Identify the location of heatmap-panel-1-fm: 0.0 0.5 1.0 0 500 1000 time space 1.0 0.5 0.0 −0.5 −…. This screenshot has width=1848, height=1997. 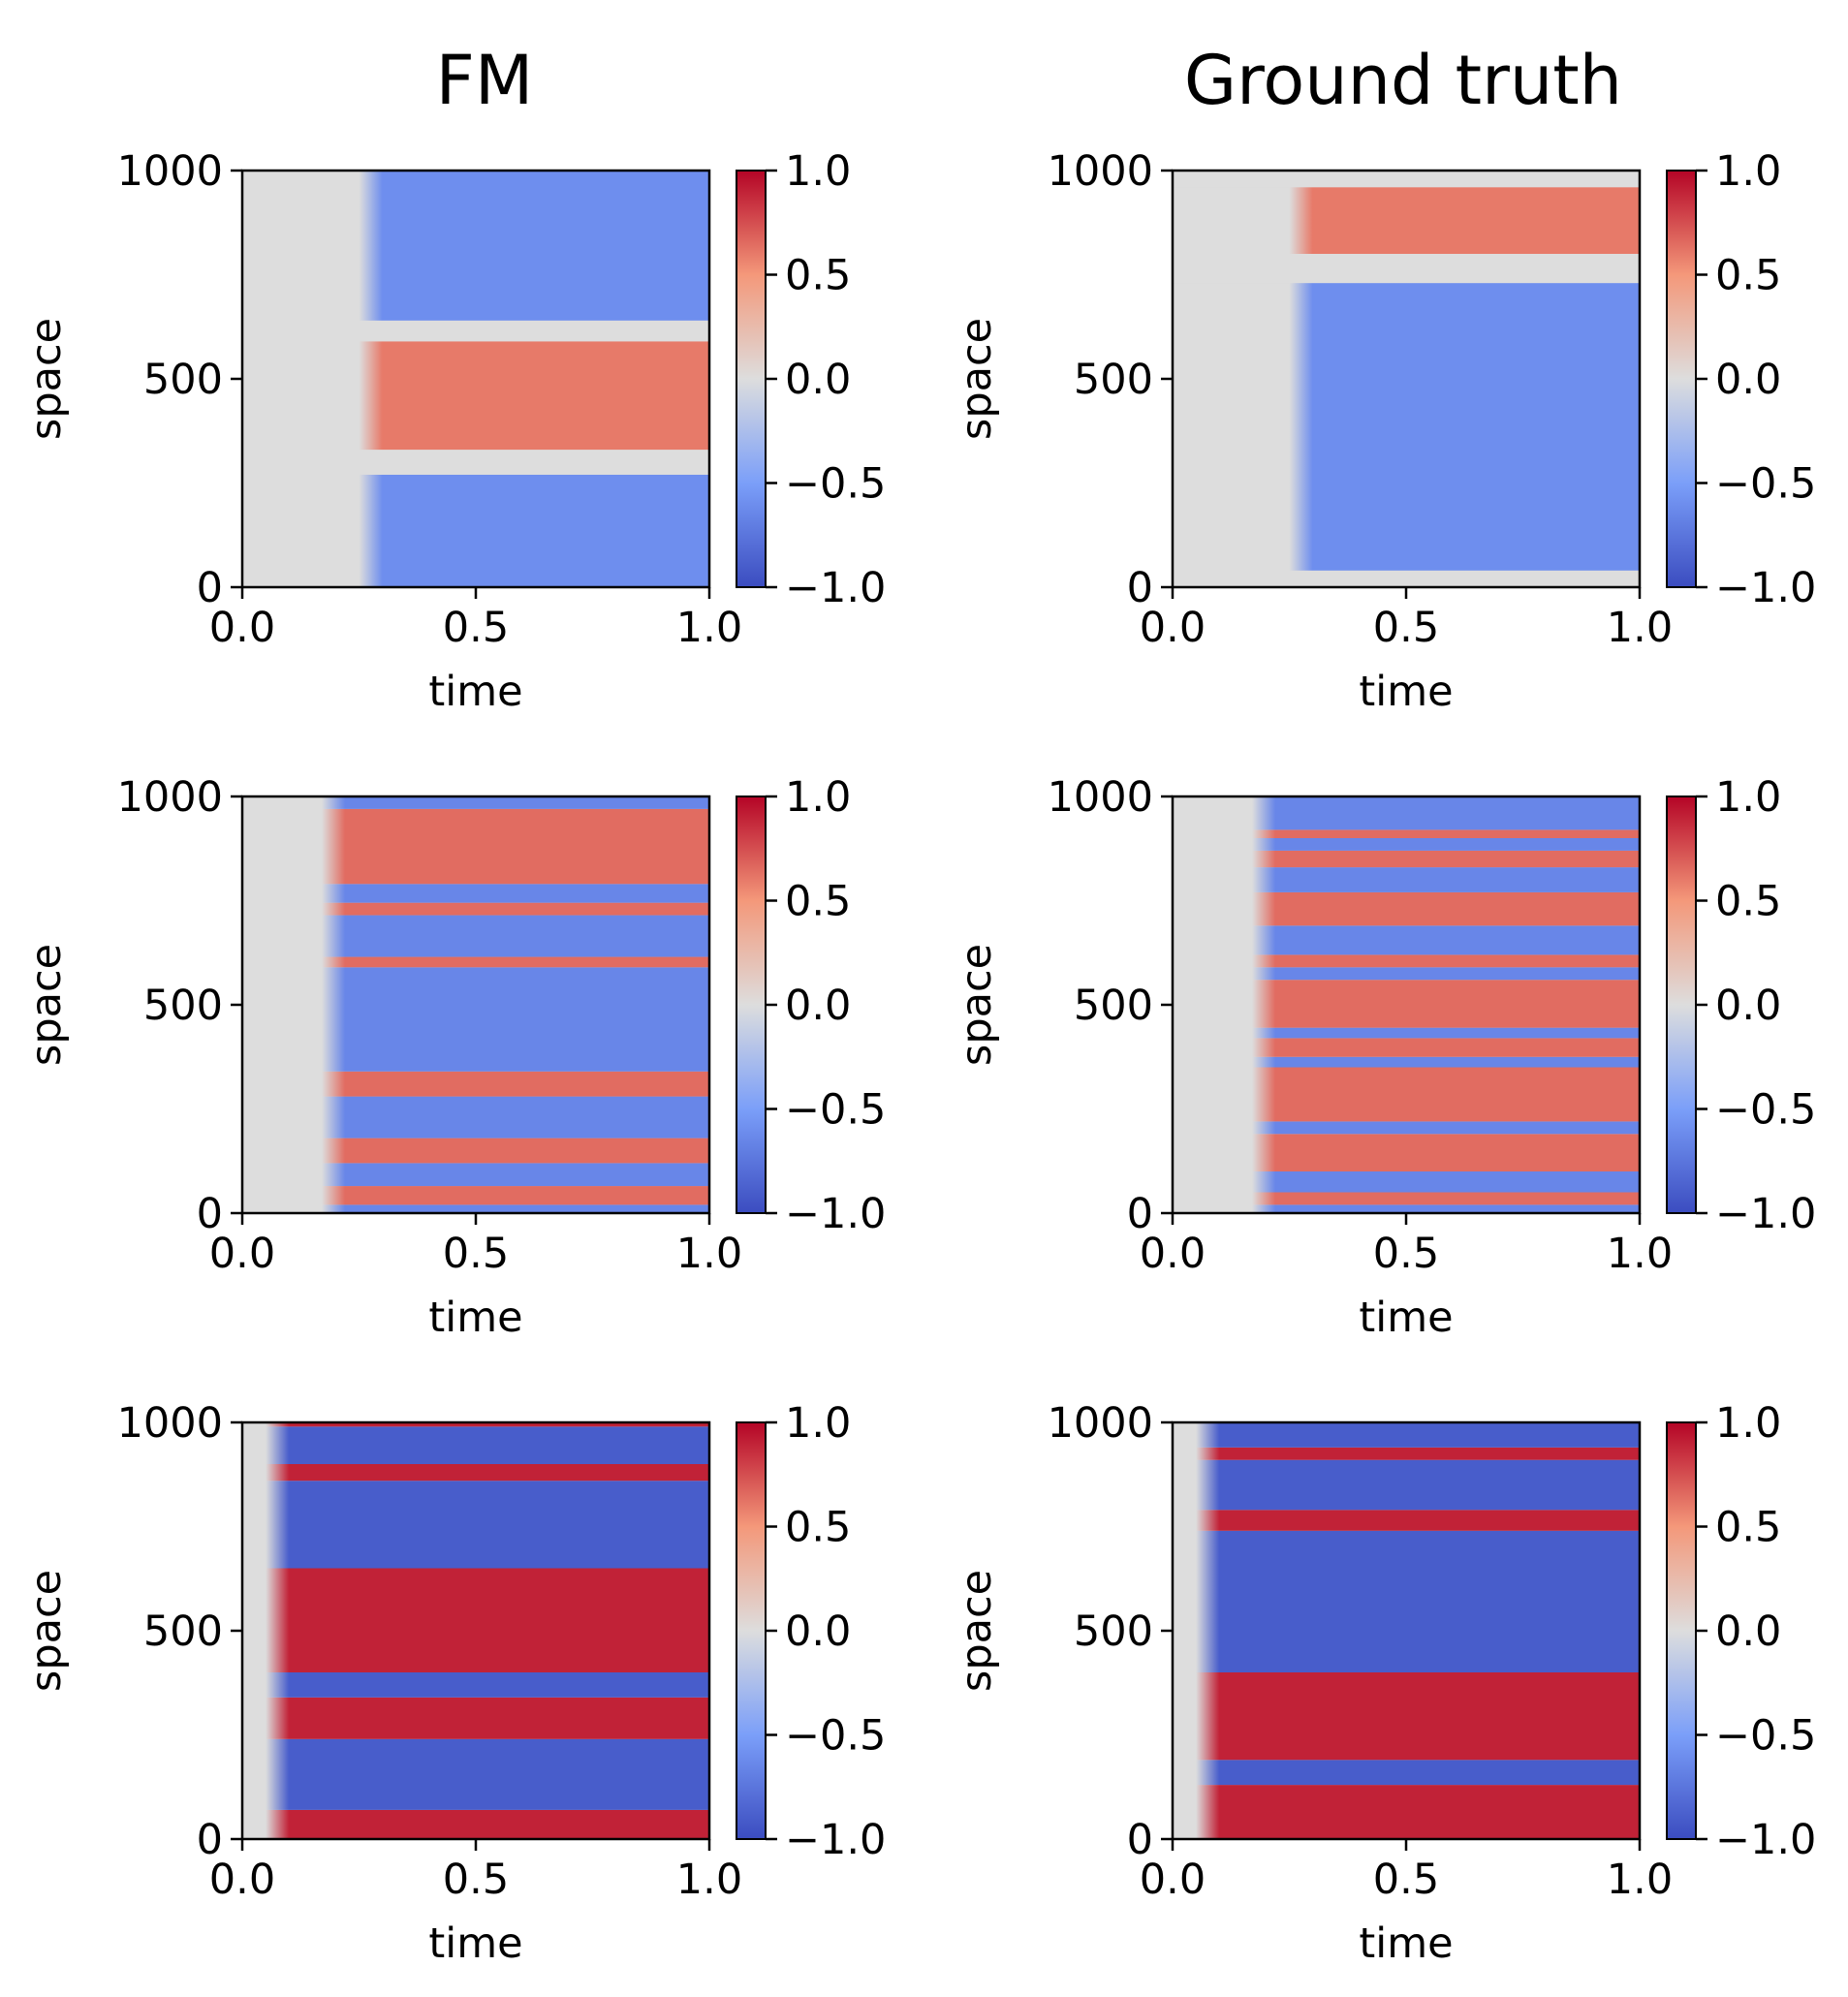
(454, 1057).